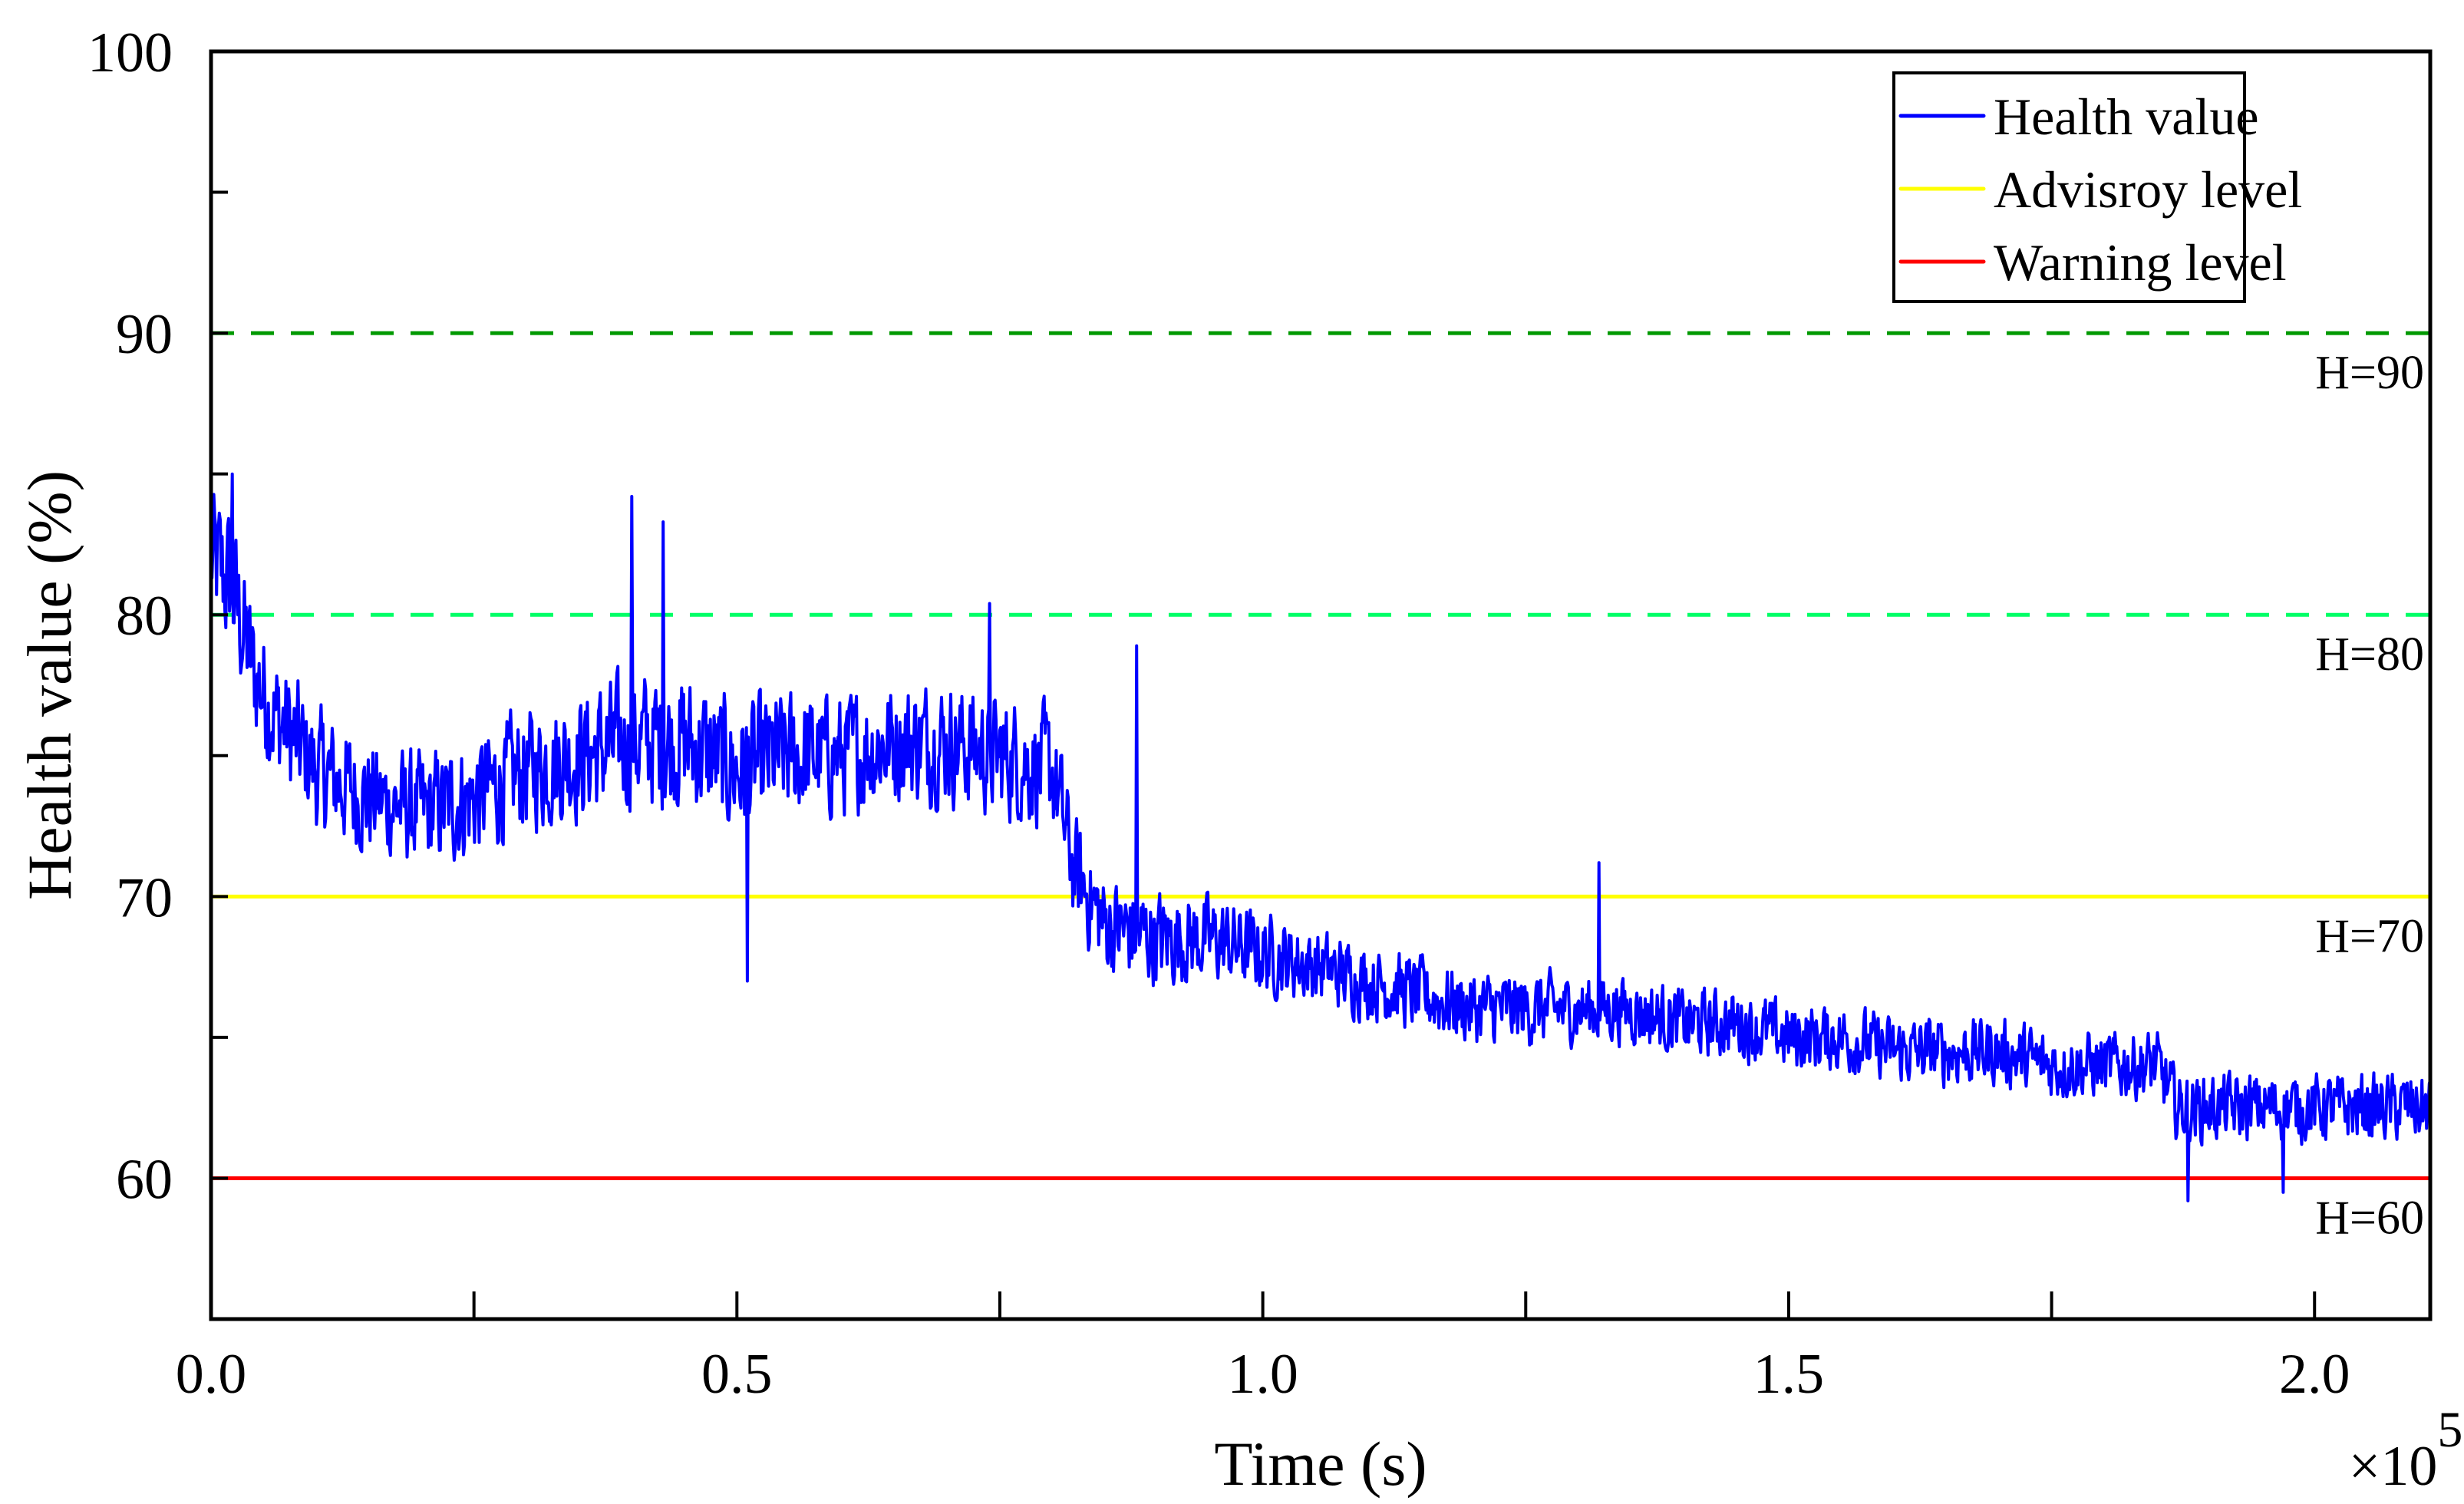 This screenshot has width=2464, height=1504. I want to click on reference-label-h80: H=80, so click(2370, 654).